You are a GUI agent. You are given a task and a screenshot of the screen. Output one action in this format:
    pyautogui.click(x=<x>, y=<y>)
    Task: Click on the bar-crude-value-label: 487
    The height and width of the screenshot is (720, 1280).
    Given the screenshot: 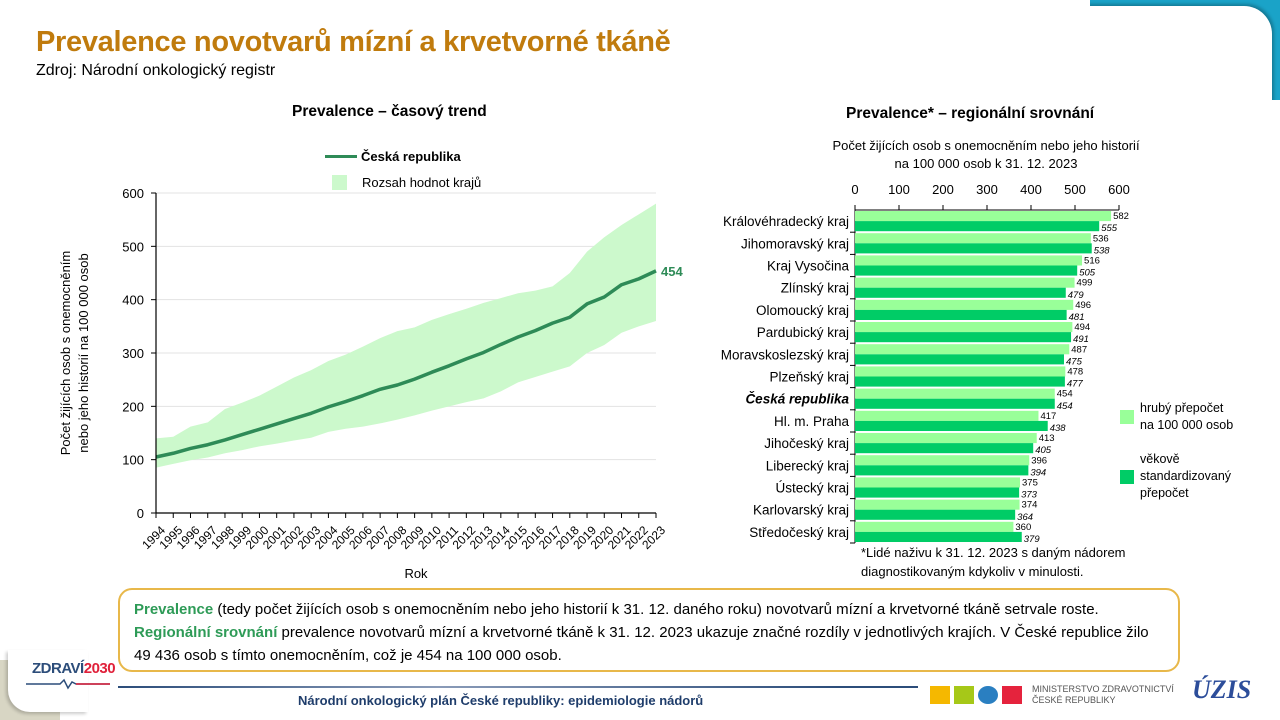 What is the action you would take?
    pyautogui.click(x=1079, y=349)
    